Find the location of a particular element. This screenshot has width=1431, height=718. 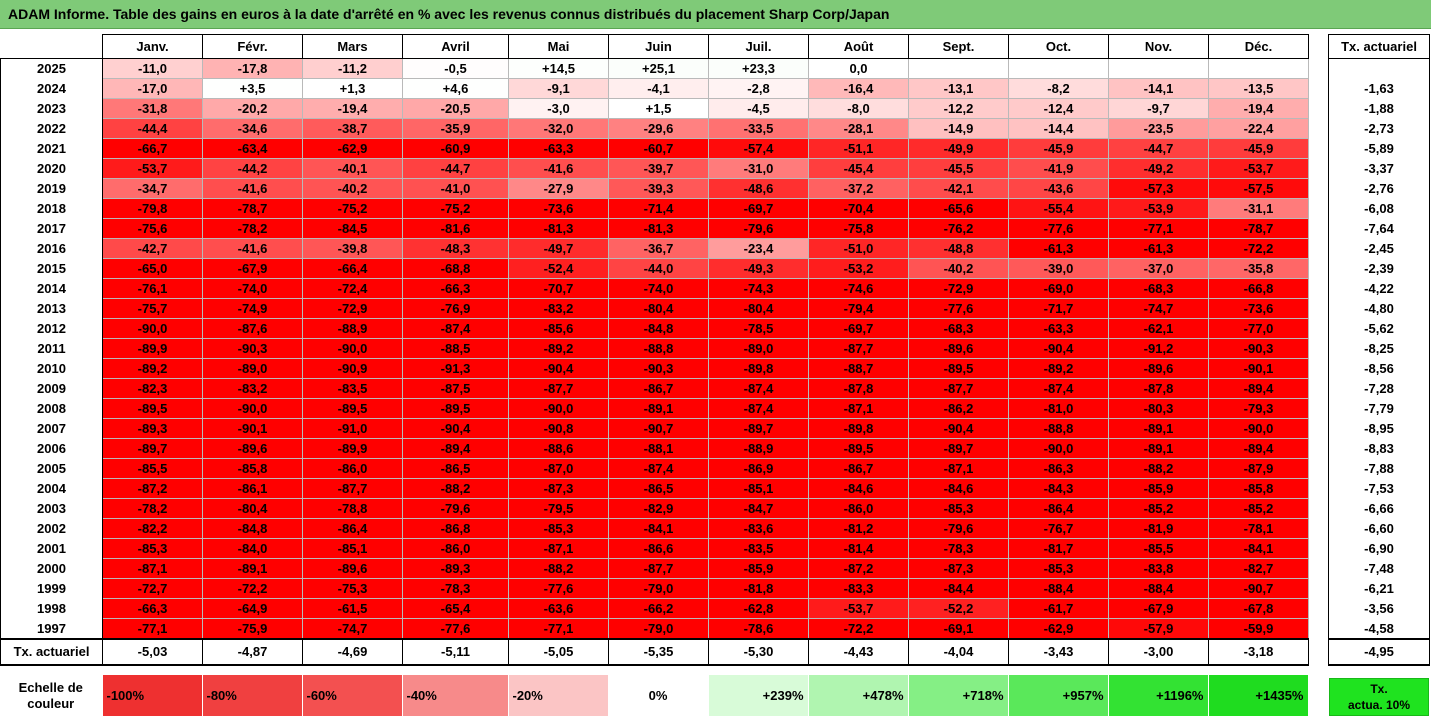

gain-cell: -48,8 is located at coordinates (958, 248).